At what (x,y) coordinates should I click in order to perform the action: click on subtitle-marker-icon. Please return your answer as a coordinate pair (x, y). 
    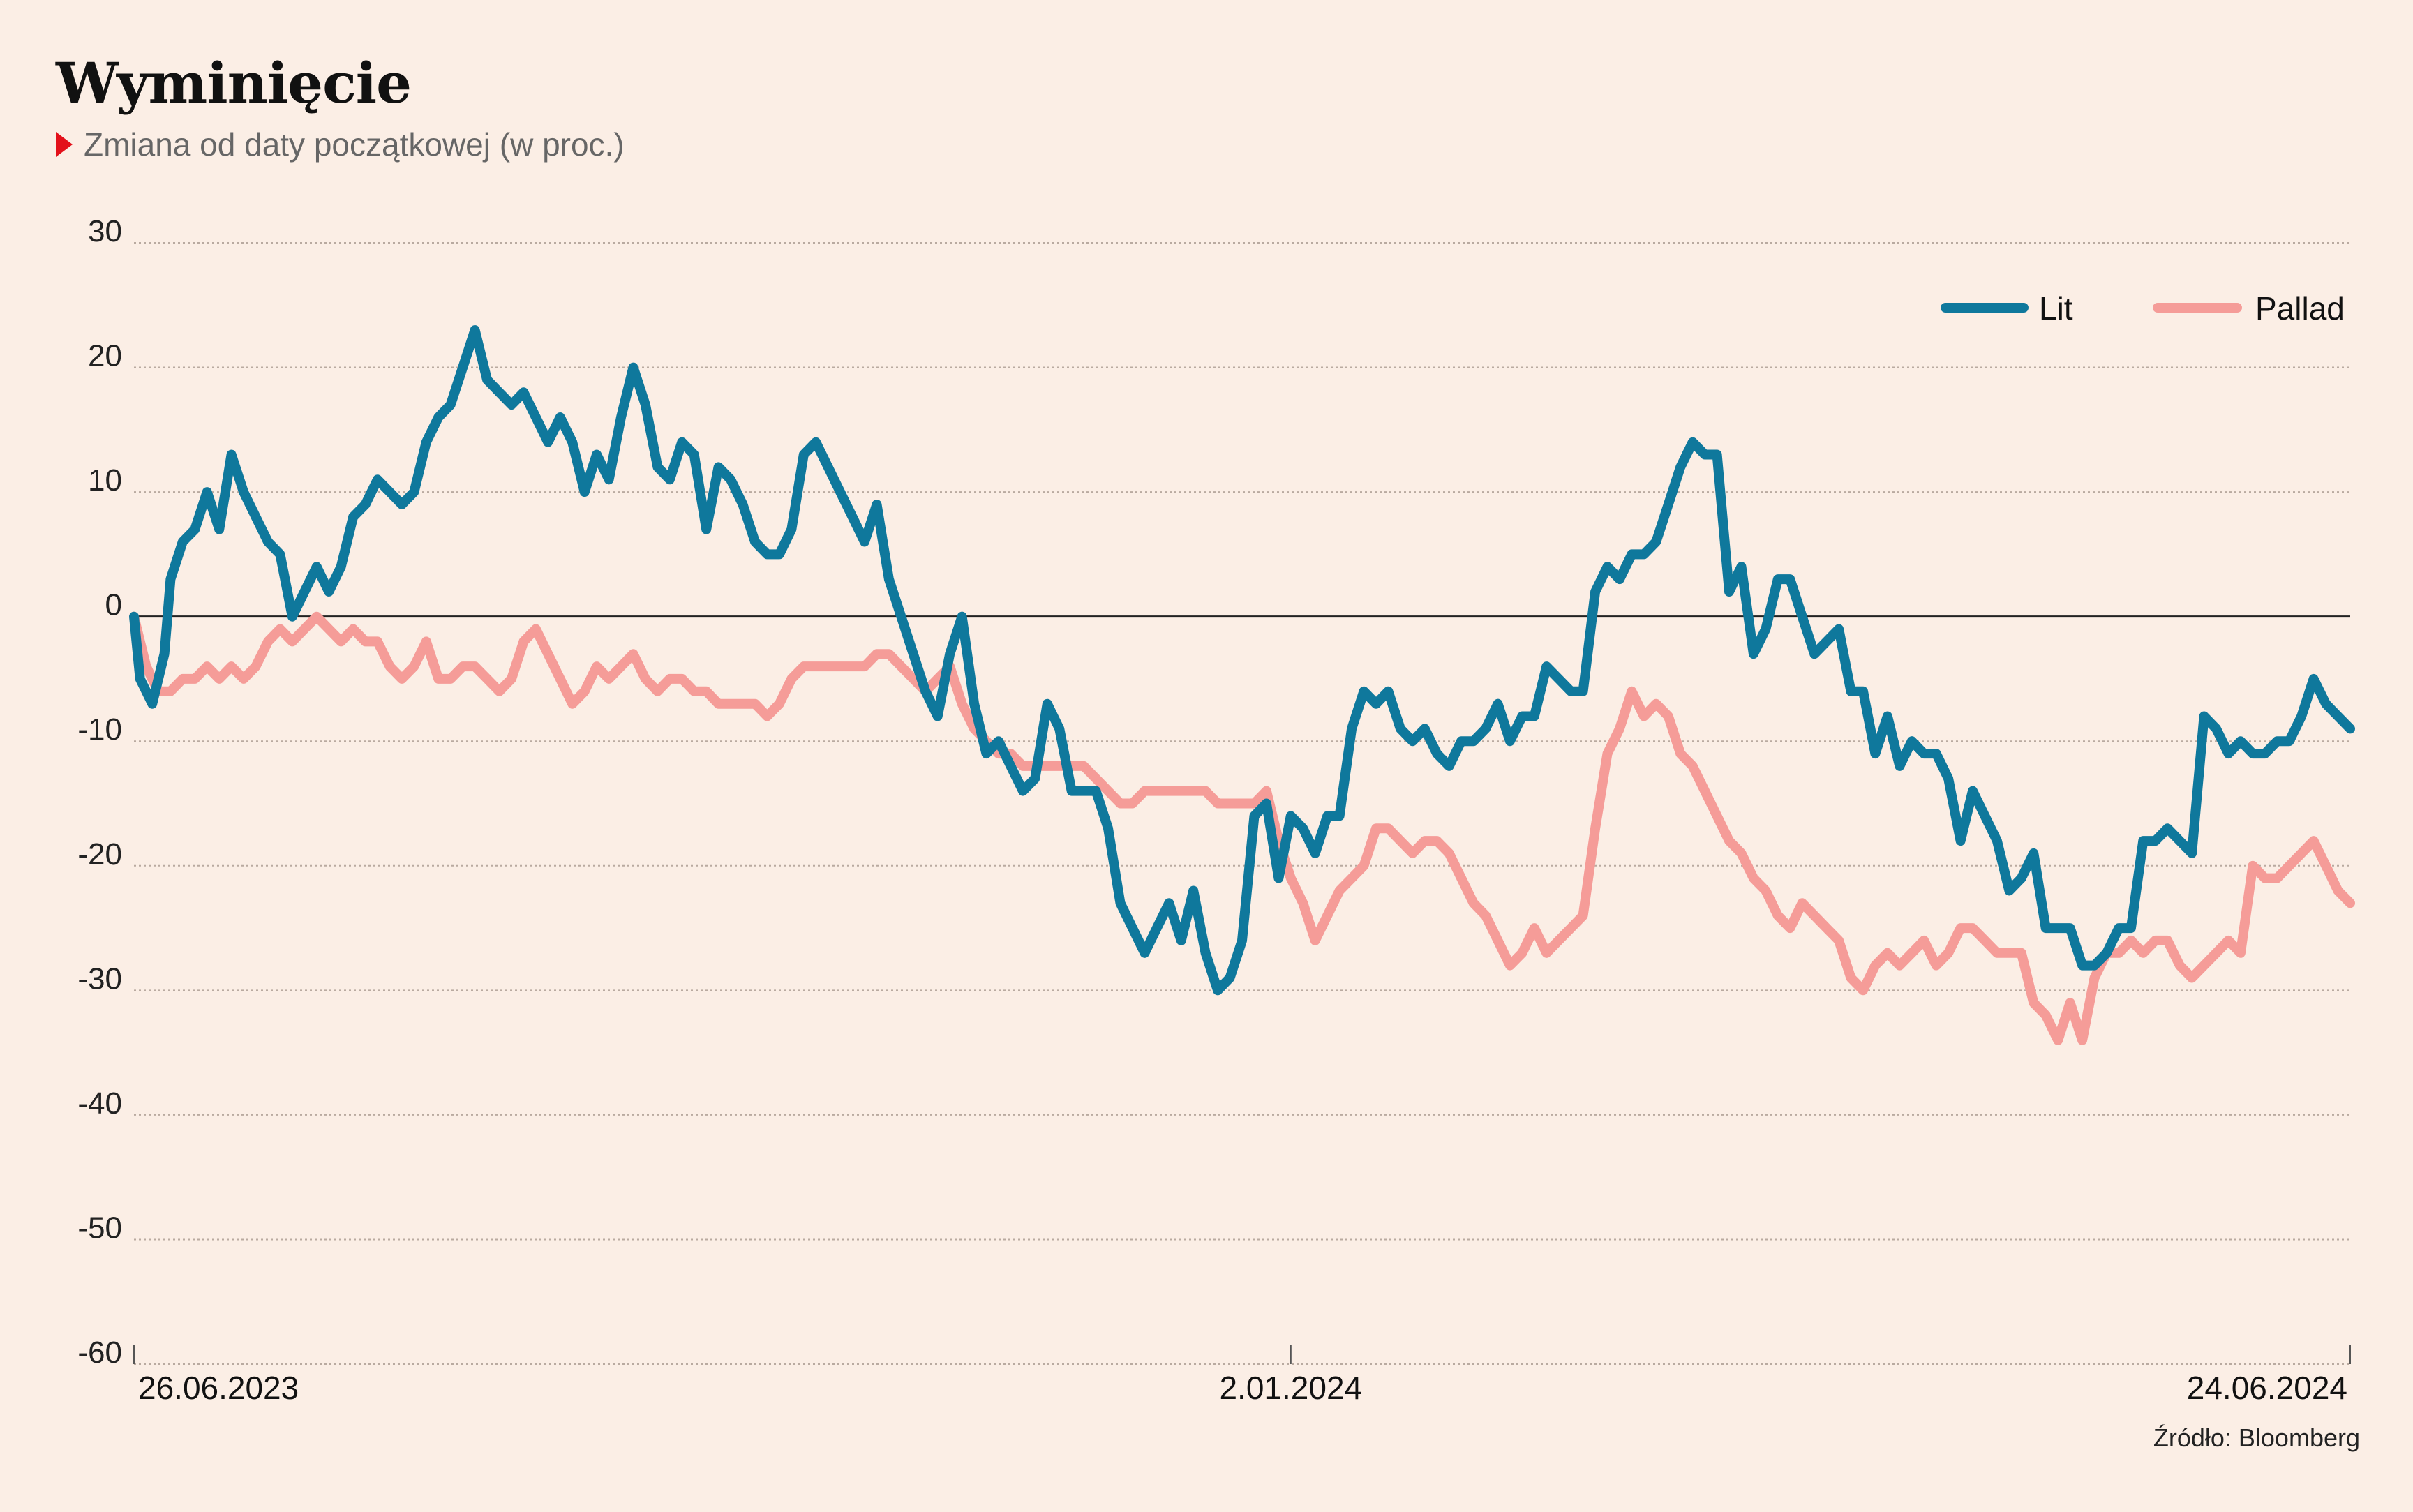
    Looking at the image, I should click on (64, 144).